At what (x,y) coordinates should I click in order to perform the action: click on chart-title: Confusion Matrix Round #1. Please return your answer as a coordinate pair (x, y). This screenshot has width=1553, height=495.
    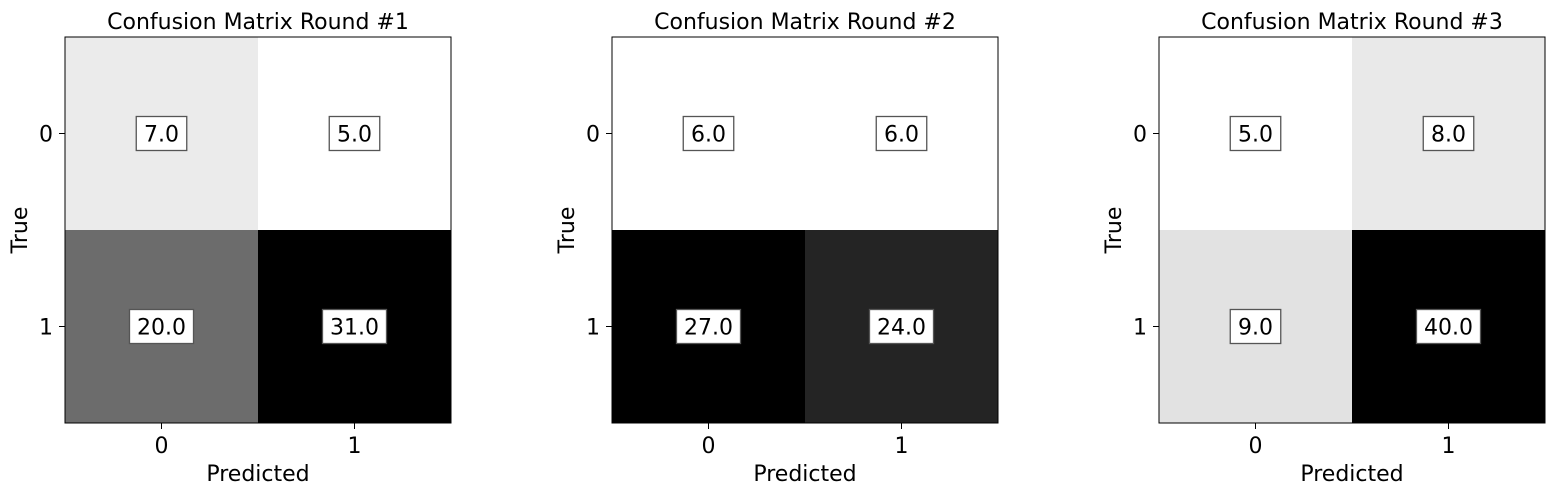
    Looking at the image, I should click on (258, 22).